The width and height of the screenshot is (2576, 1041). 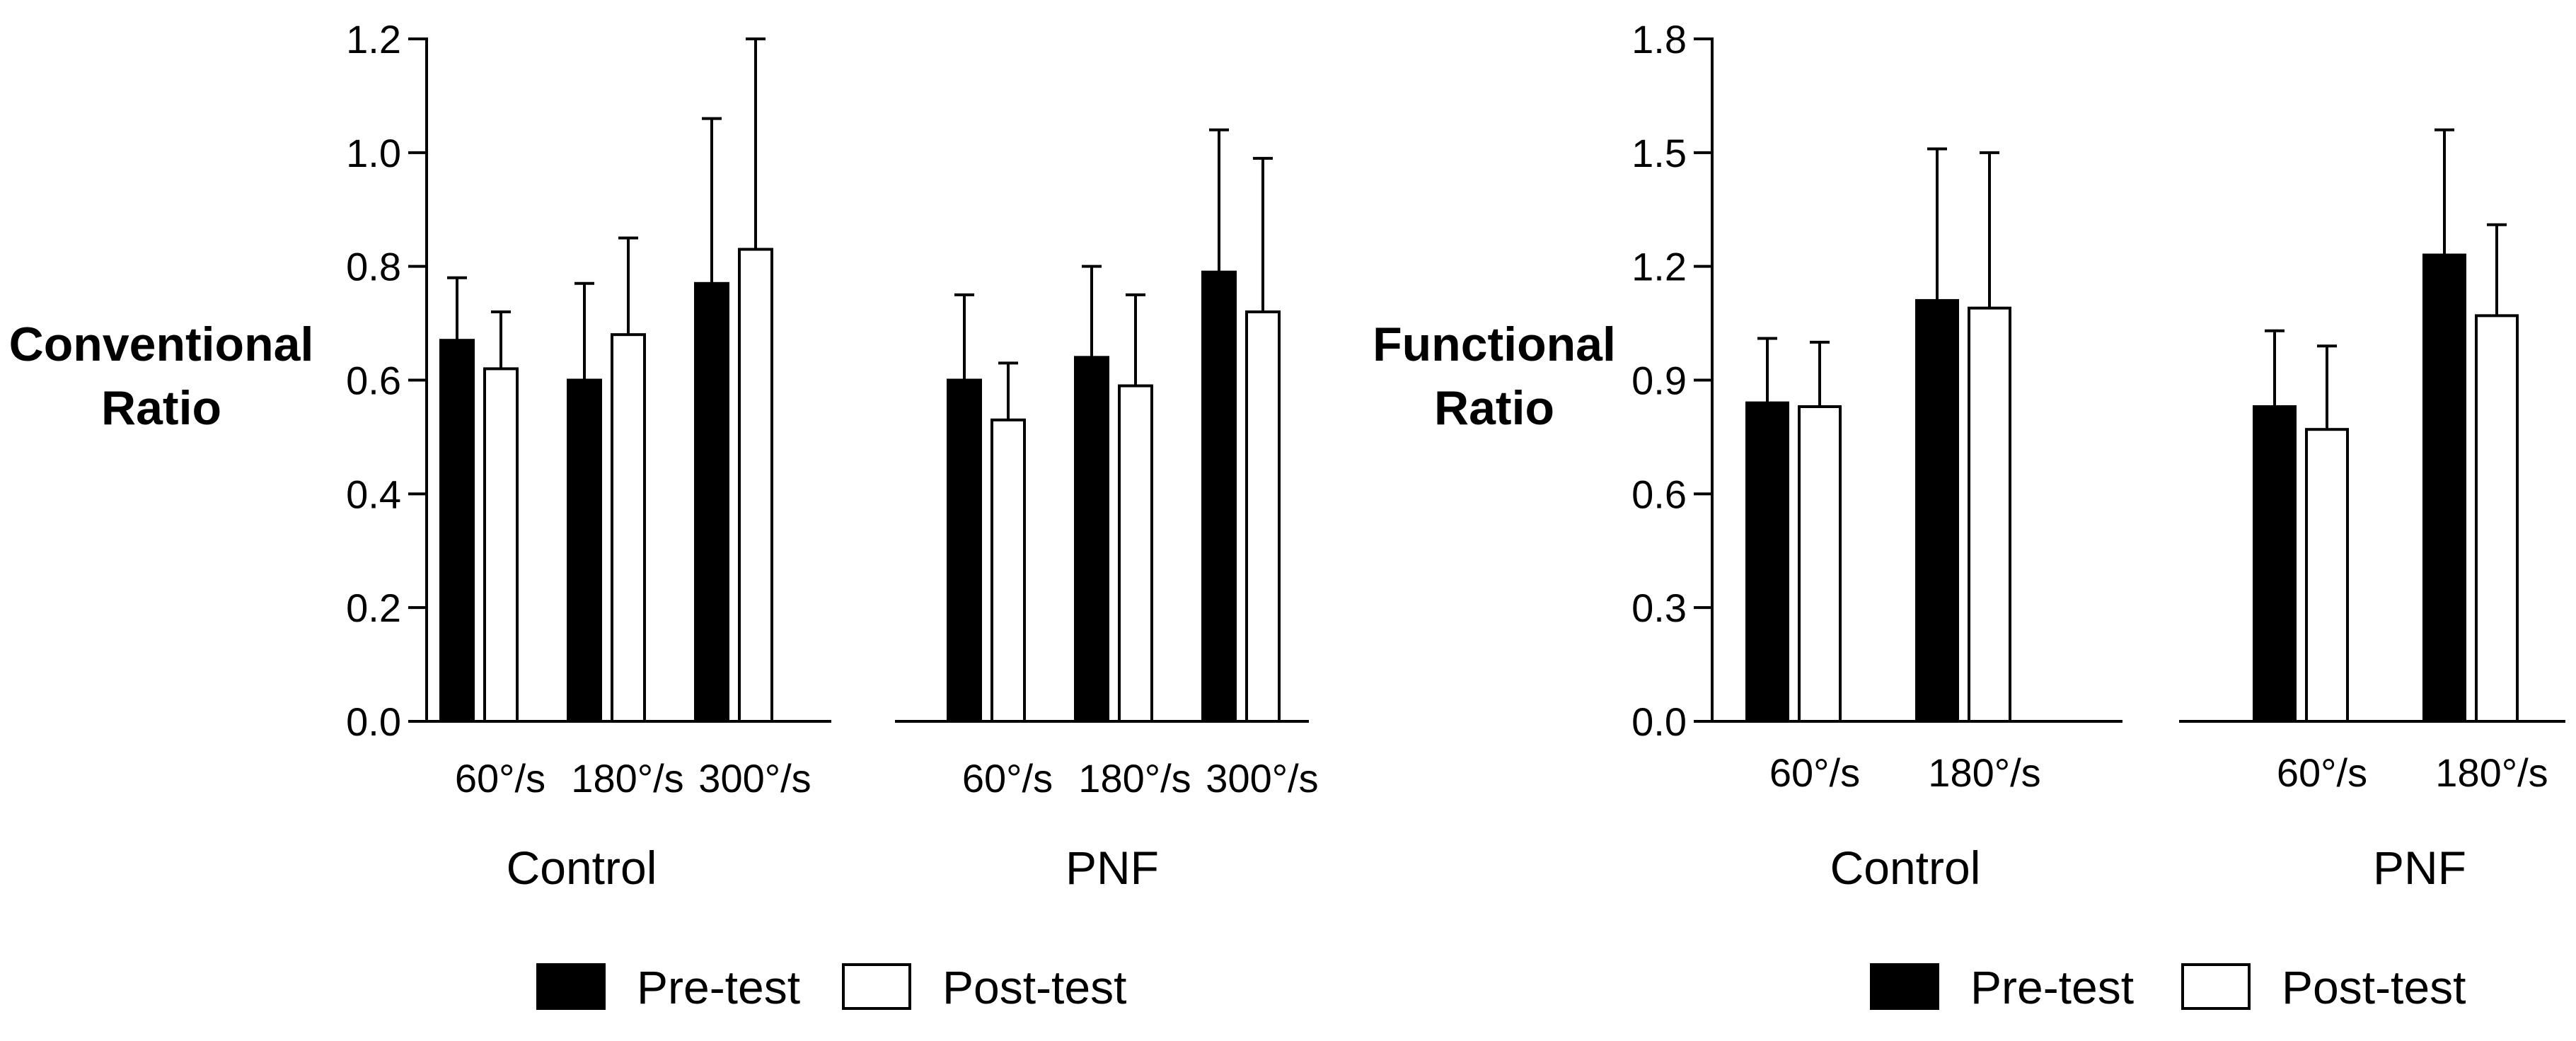 What do you see at coordinates (1659, 39) in the screenshot?
I see `y-tick-label: 1.8` at bounding box center [1659, 39].